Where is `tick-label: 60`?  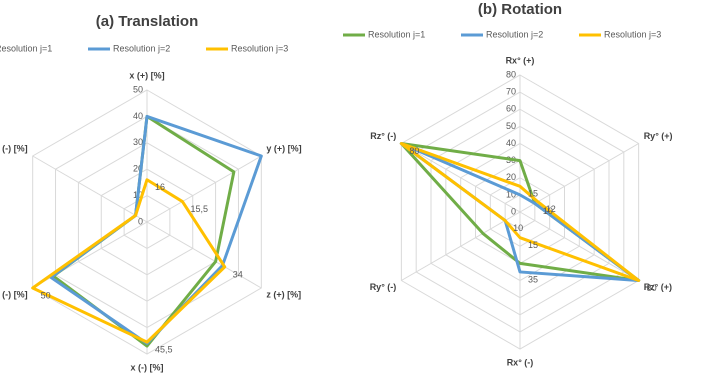 tick-label: 60 is located at coordinates (511, 109).